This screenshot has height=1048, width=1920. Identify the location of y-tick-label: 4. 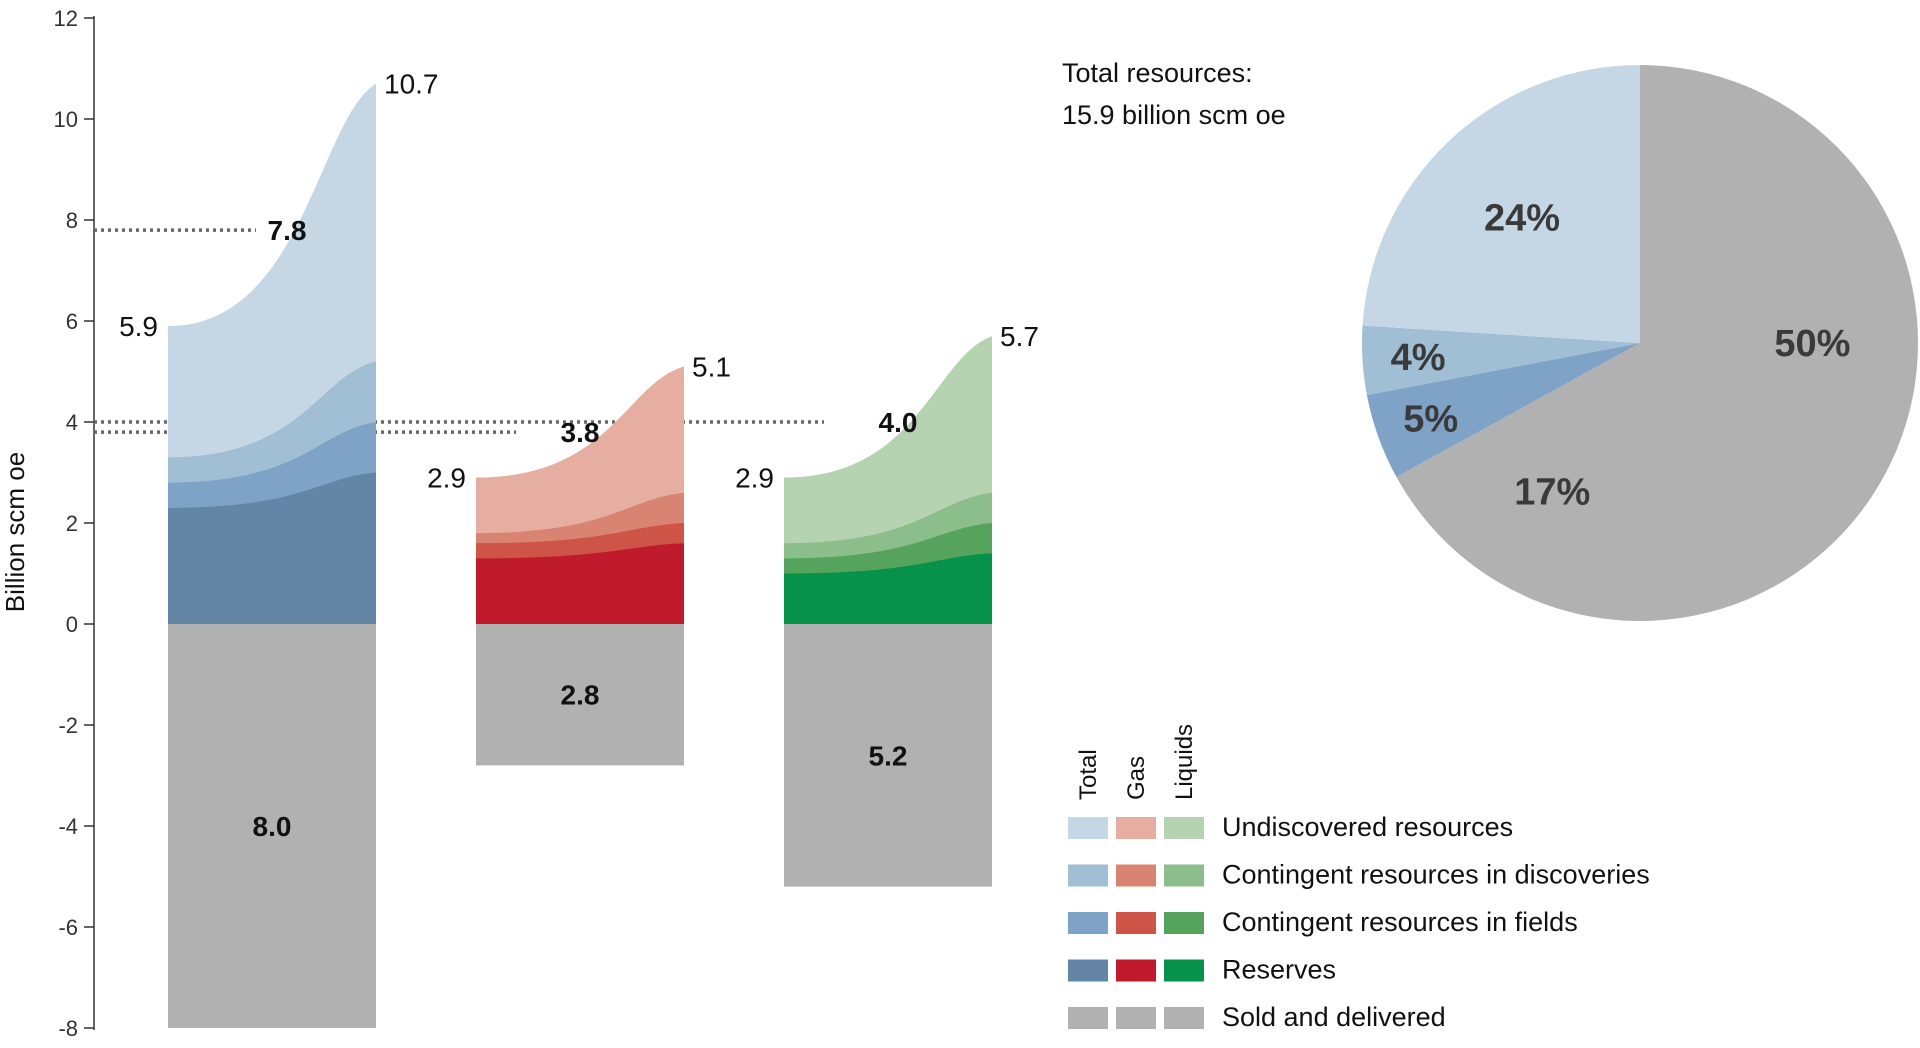
(72, 422).